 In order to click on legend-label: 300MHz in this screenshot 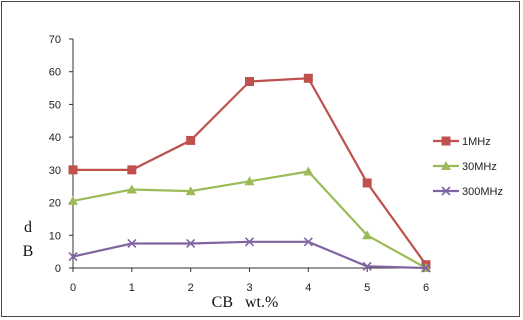, I will do `click(482, 192)`.